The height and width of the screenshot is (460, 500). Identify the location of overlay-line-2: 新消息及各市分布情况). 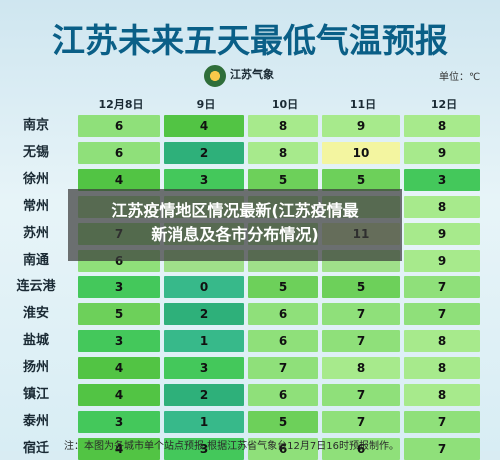
(235, 234).